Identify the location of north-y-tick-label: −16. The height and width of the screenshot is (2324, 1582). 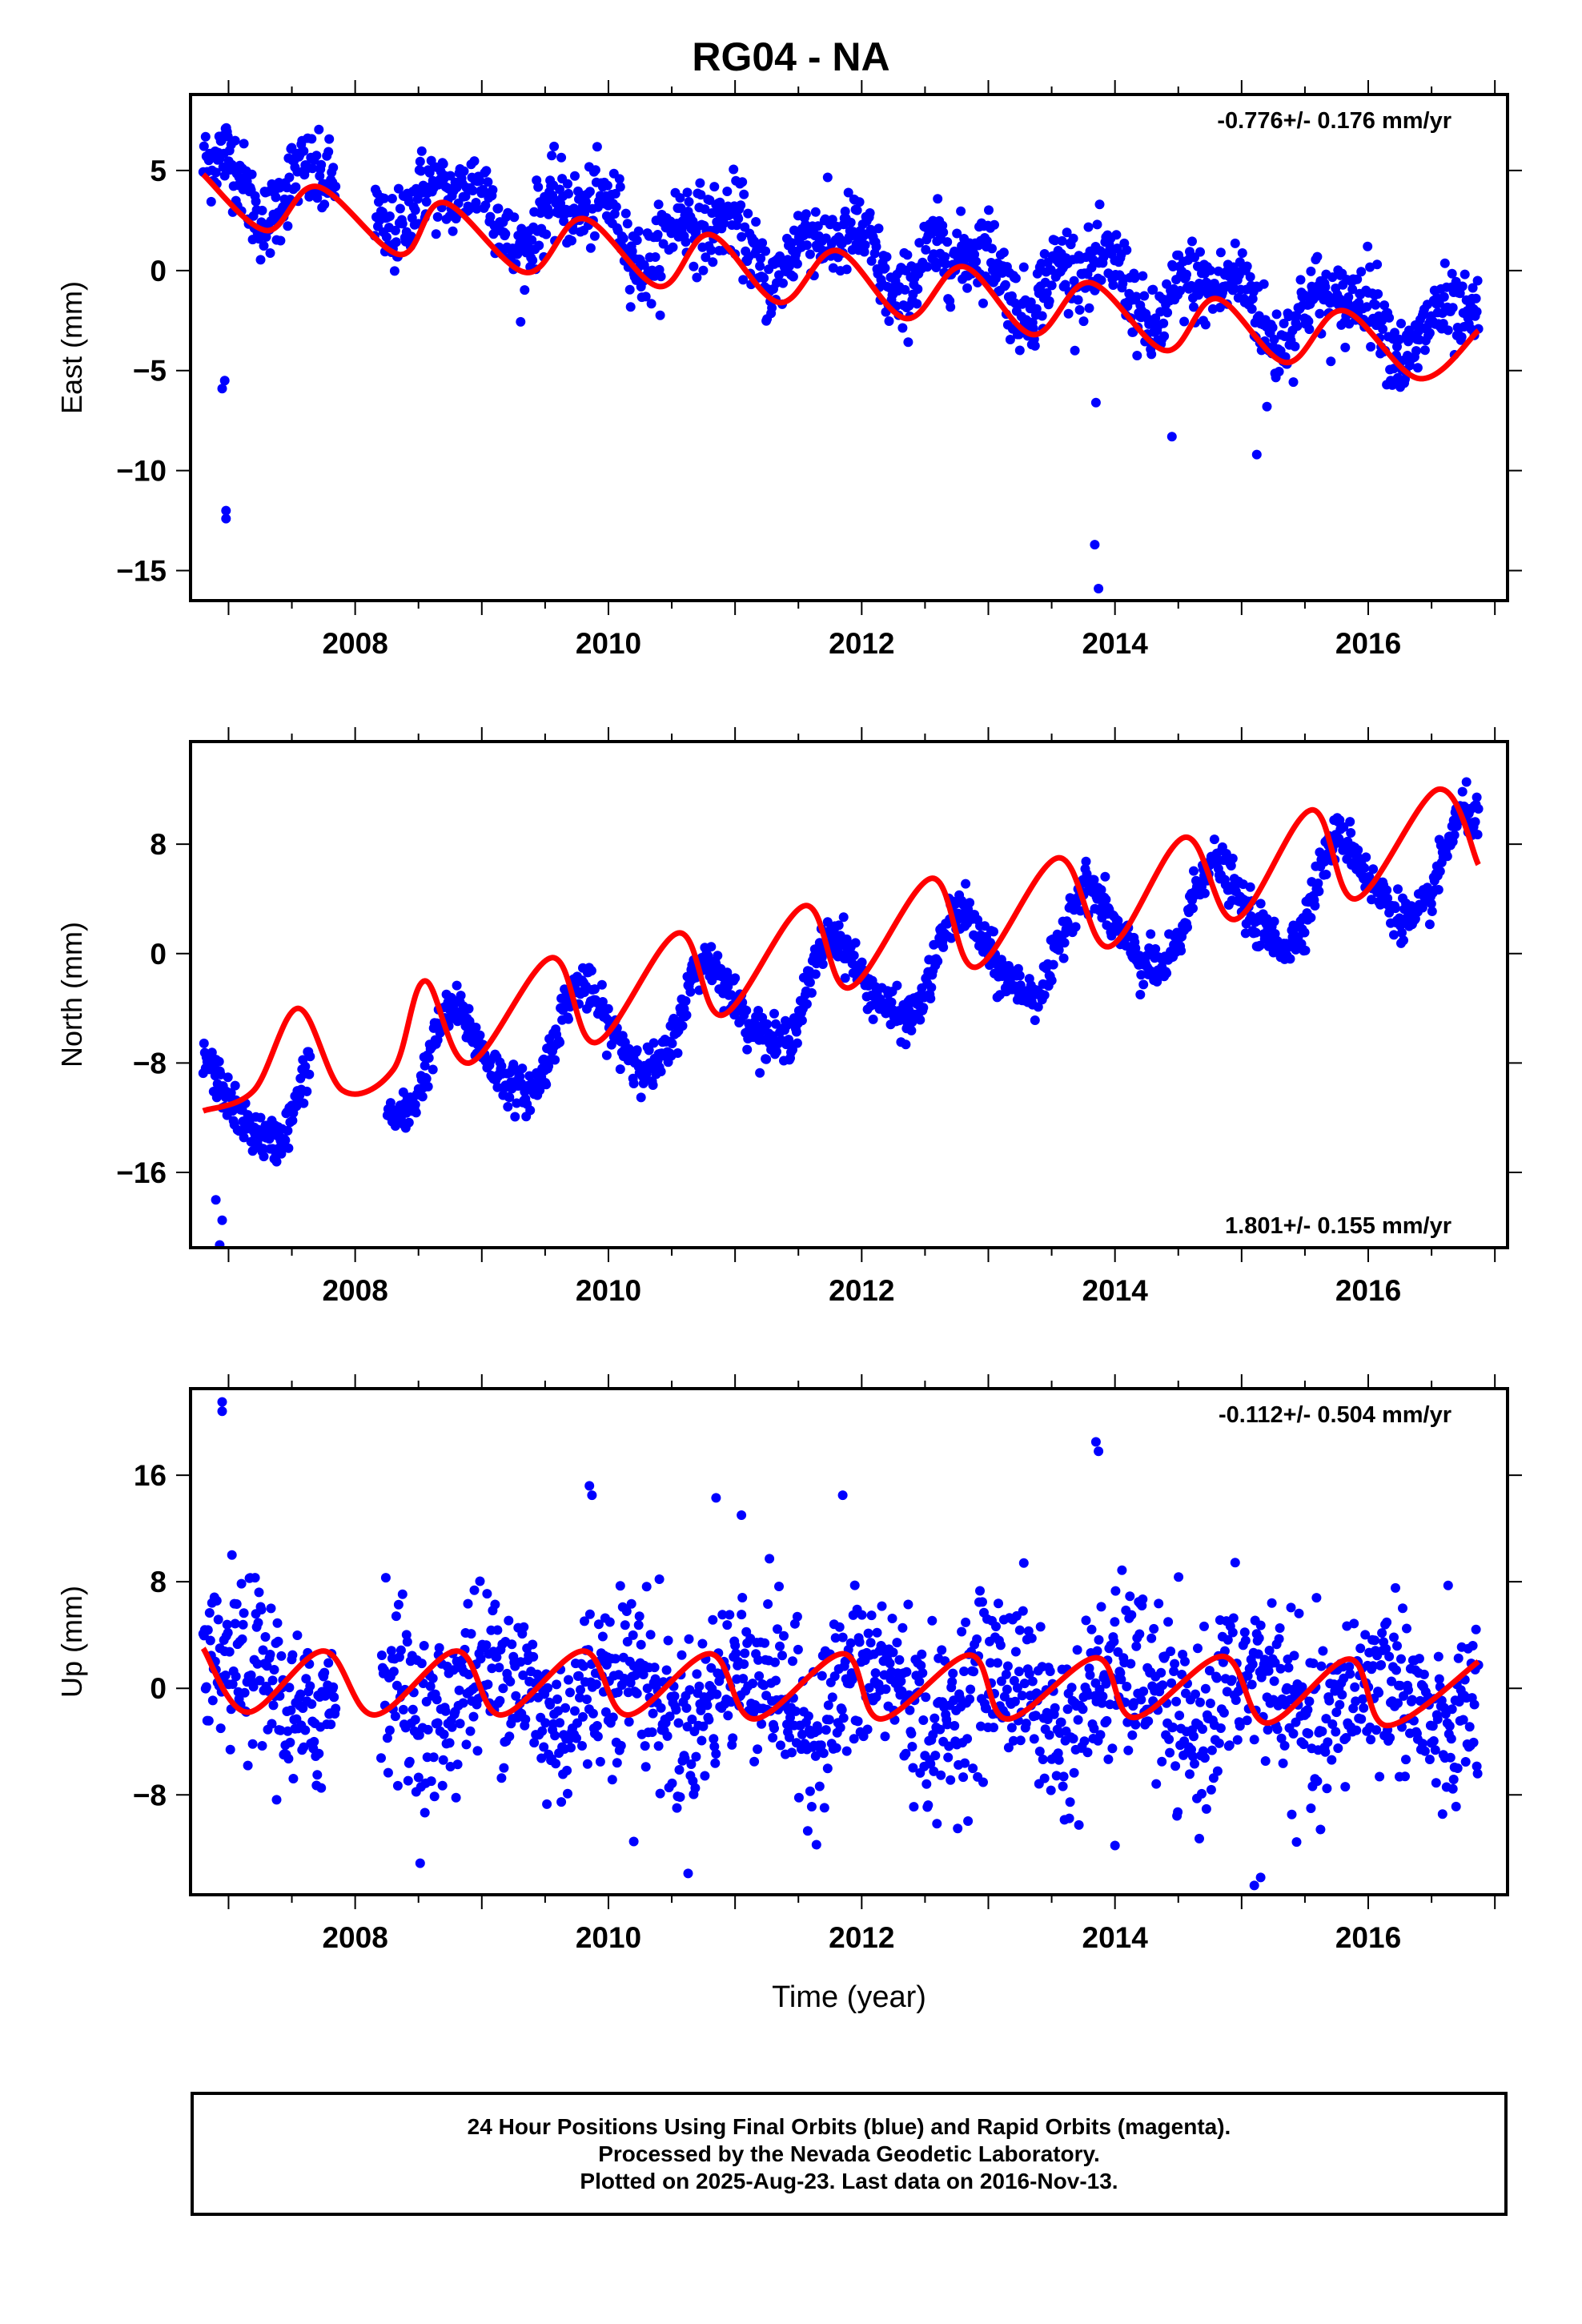
(141, 1173).